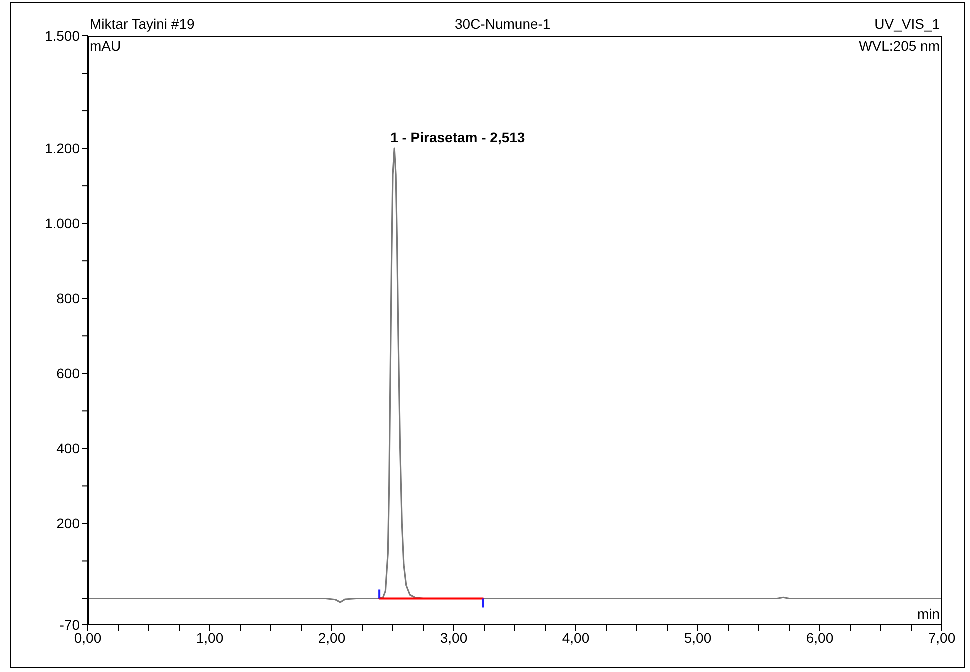 This screenshot has width=970, height=672. Describe the element at coordinates (106, 46) in the screenshot. I see `y-axis-title: mAU` at that location.